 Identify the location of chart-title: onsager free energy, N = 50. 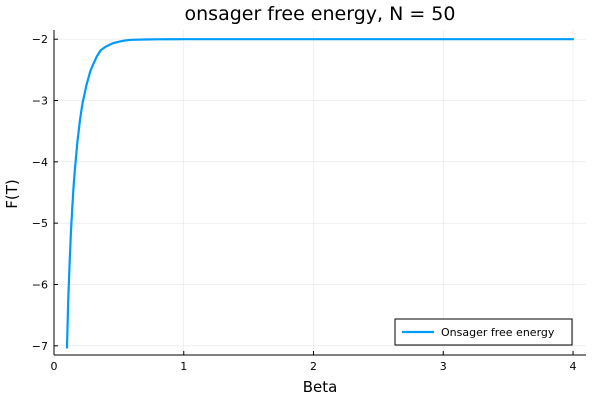
(320, 14).